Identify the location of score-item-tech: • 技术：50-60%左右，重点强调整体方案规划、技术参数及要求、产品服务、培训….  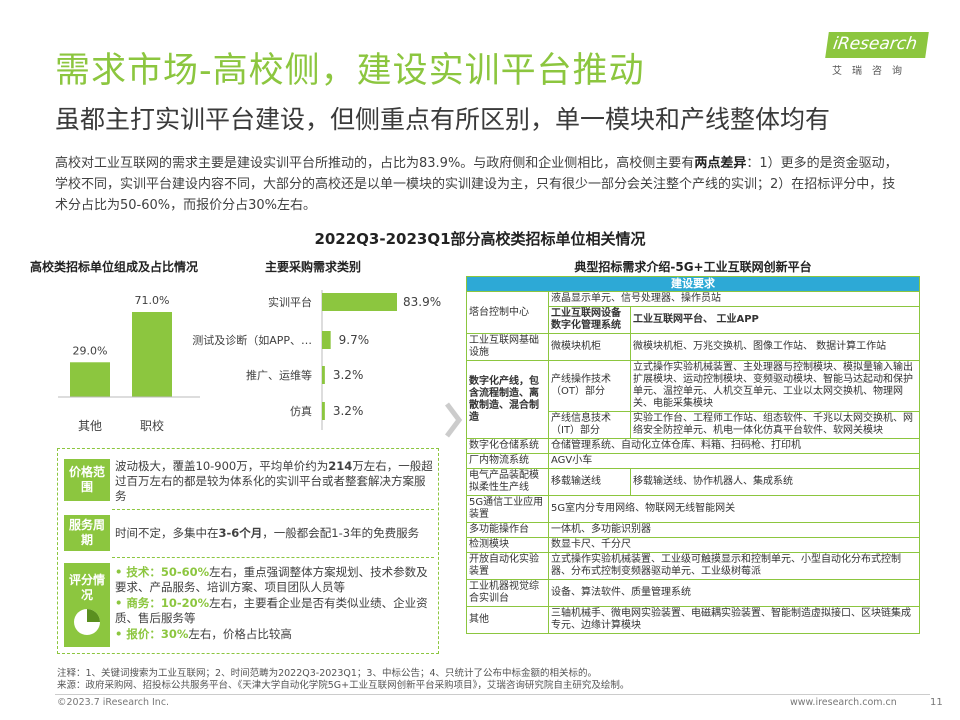
(271, 579).